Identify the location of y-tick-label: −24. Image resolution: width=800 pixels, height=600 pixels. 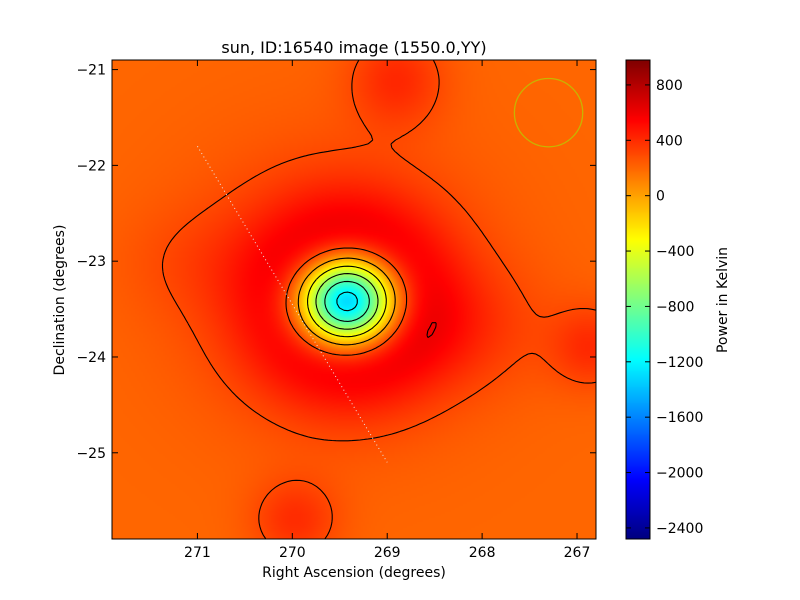
(91, 358).